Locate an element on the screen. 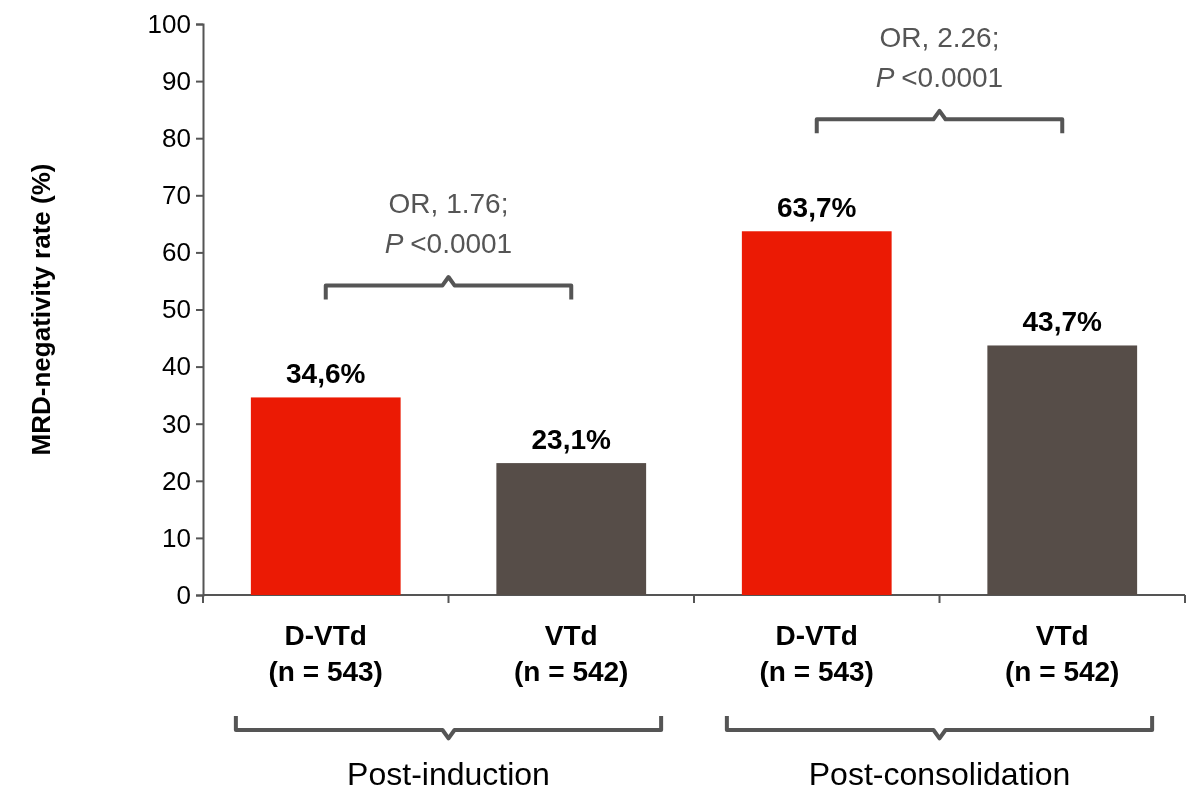 The height and width of the screenshot is (794, 1187). y-tick-label: 20 is located at coordinates (176, 480).